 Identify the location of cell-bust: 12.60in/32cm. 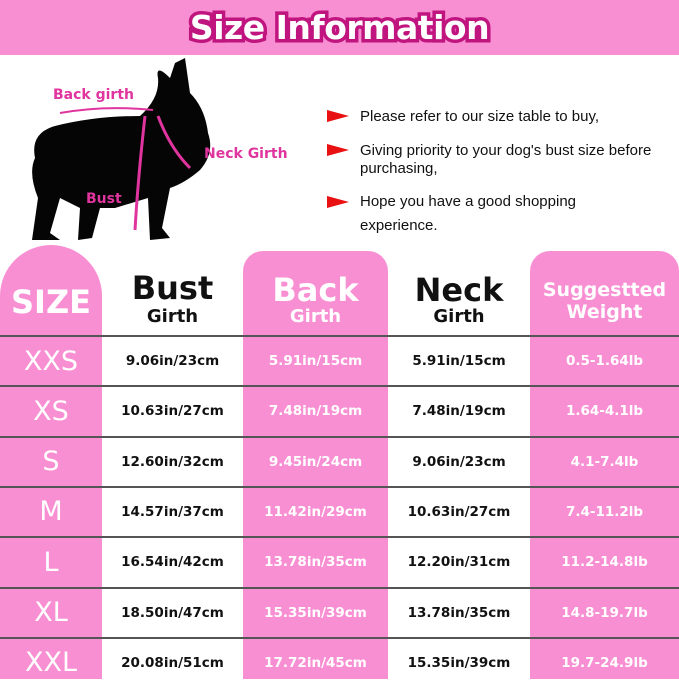
(172, 461).